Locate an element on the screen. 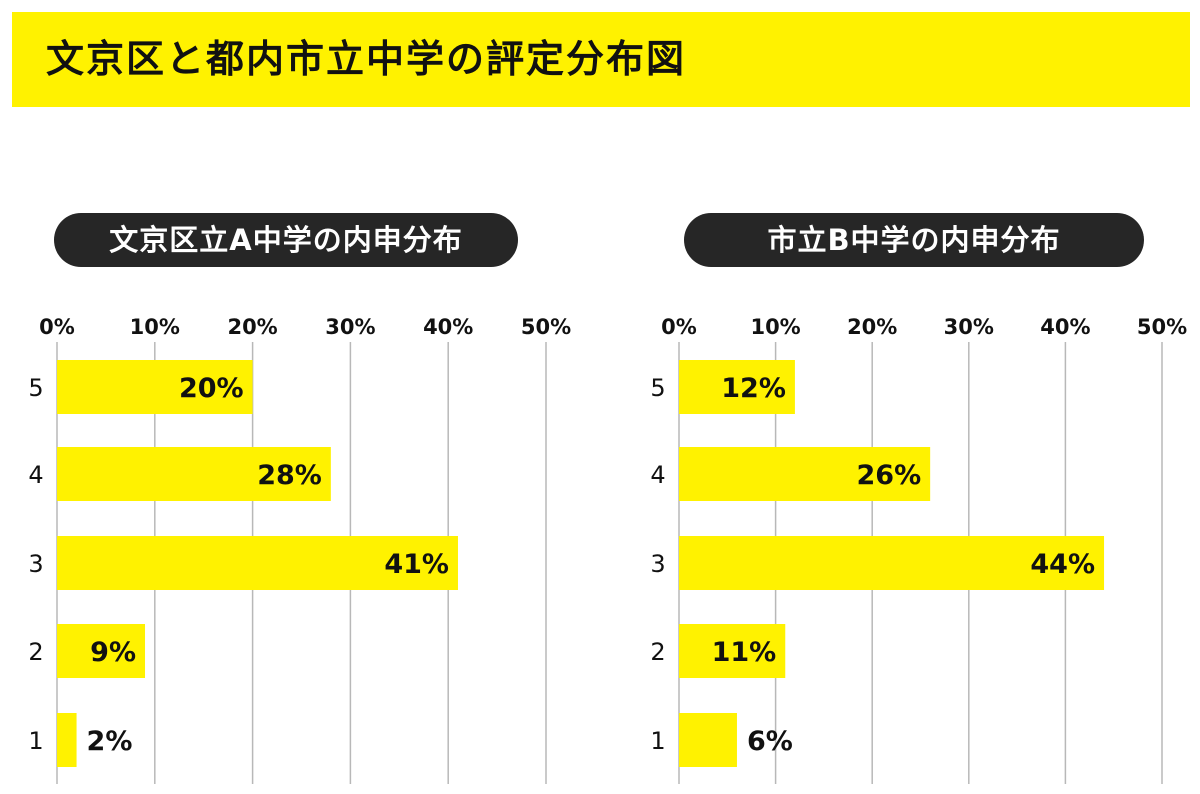 The image size is (1200, 794). chart-b-data-label: 26% is located at coordinates (889, 475).